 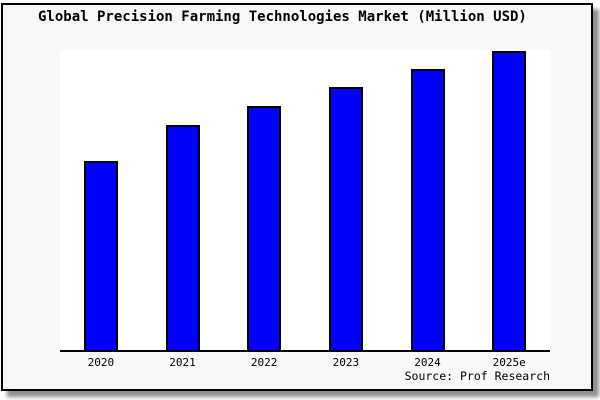 I want to click on x-tick-label: 2022, so click(x=264, y=362).